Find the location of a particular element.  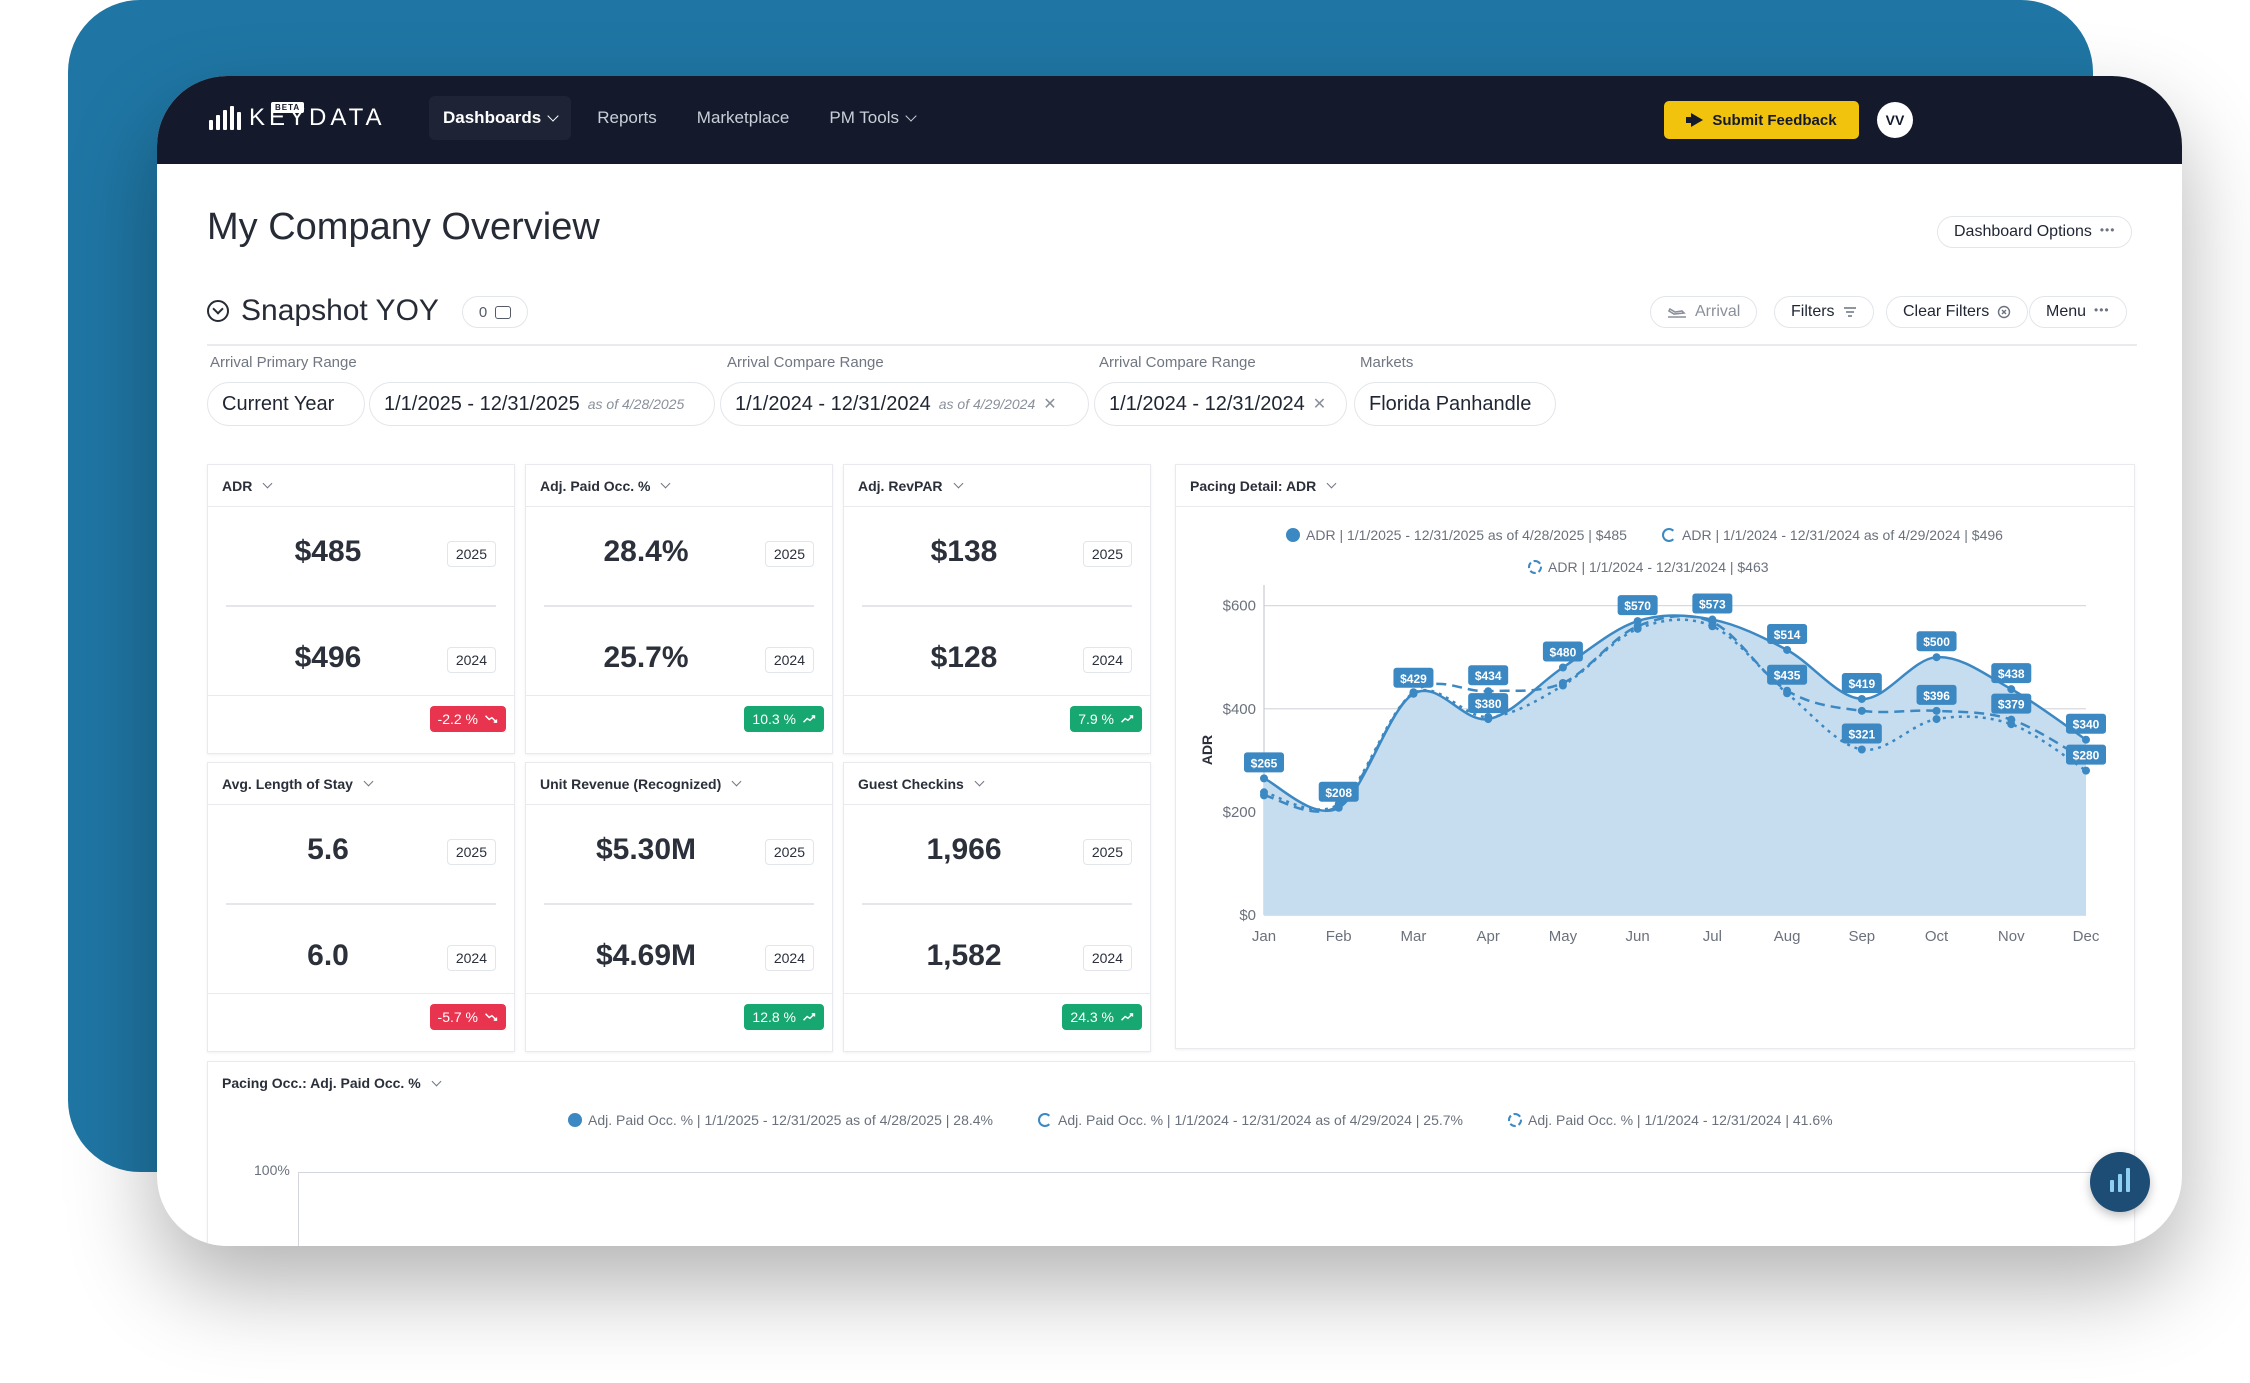

nav-marketplace: Marketplace is located at coordinates (743, 118).